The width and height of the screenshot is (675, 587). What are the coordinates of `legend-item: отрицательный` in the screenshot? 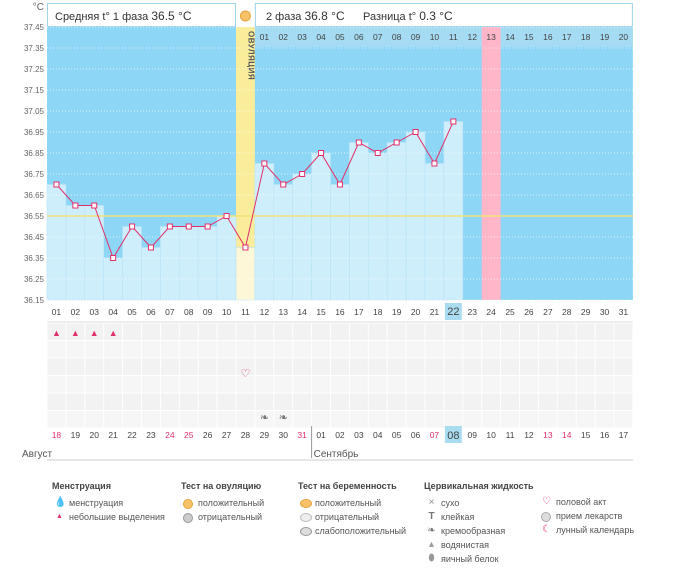 It's located at (352, 517).